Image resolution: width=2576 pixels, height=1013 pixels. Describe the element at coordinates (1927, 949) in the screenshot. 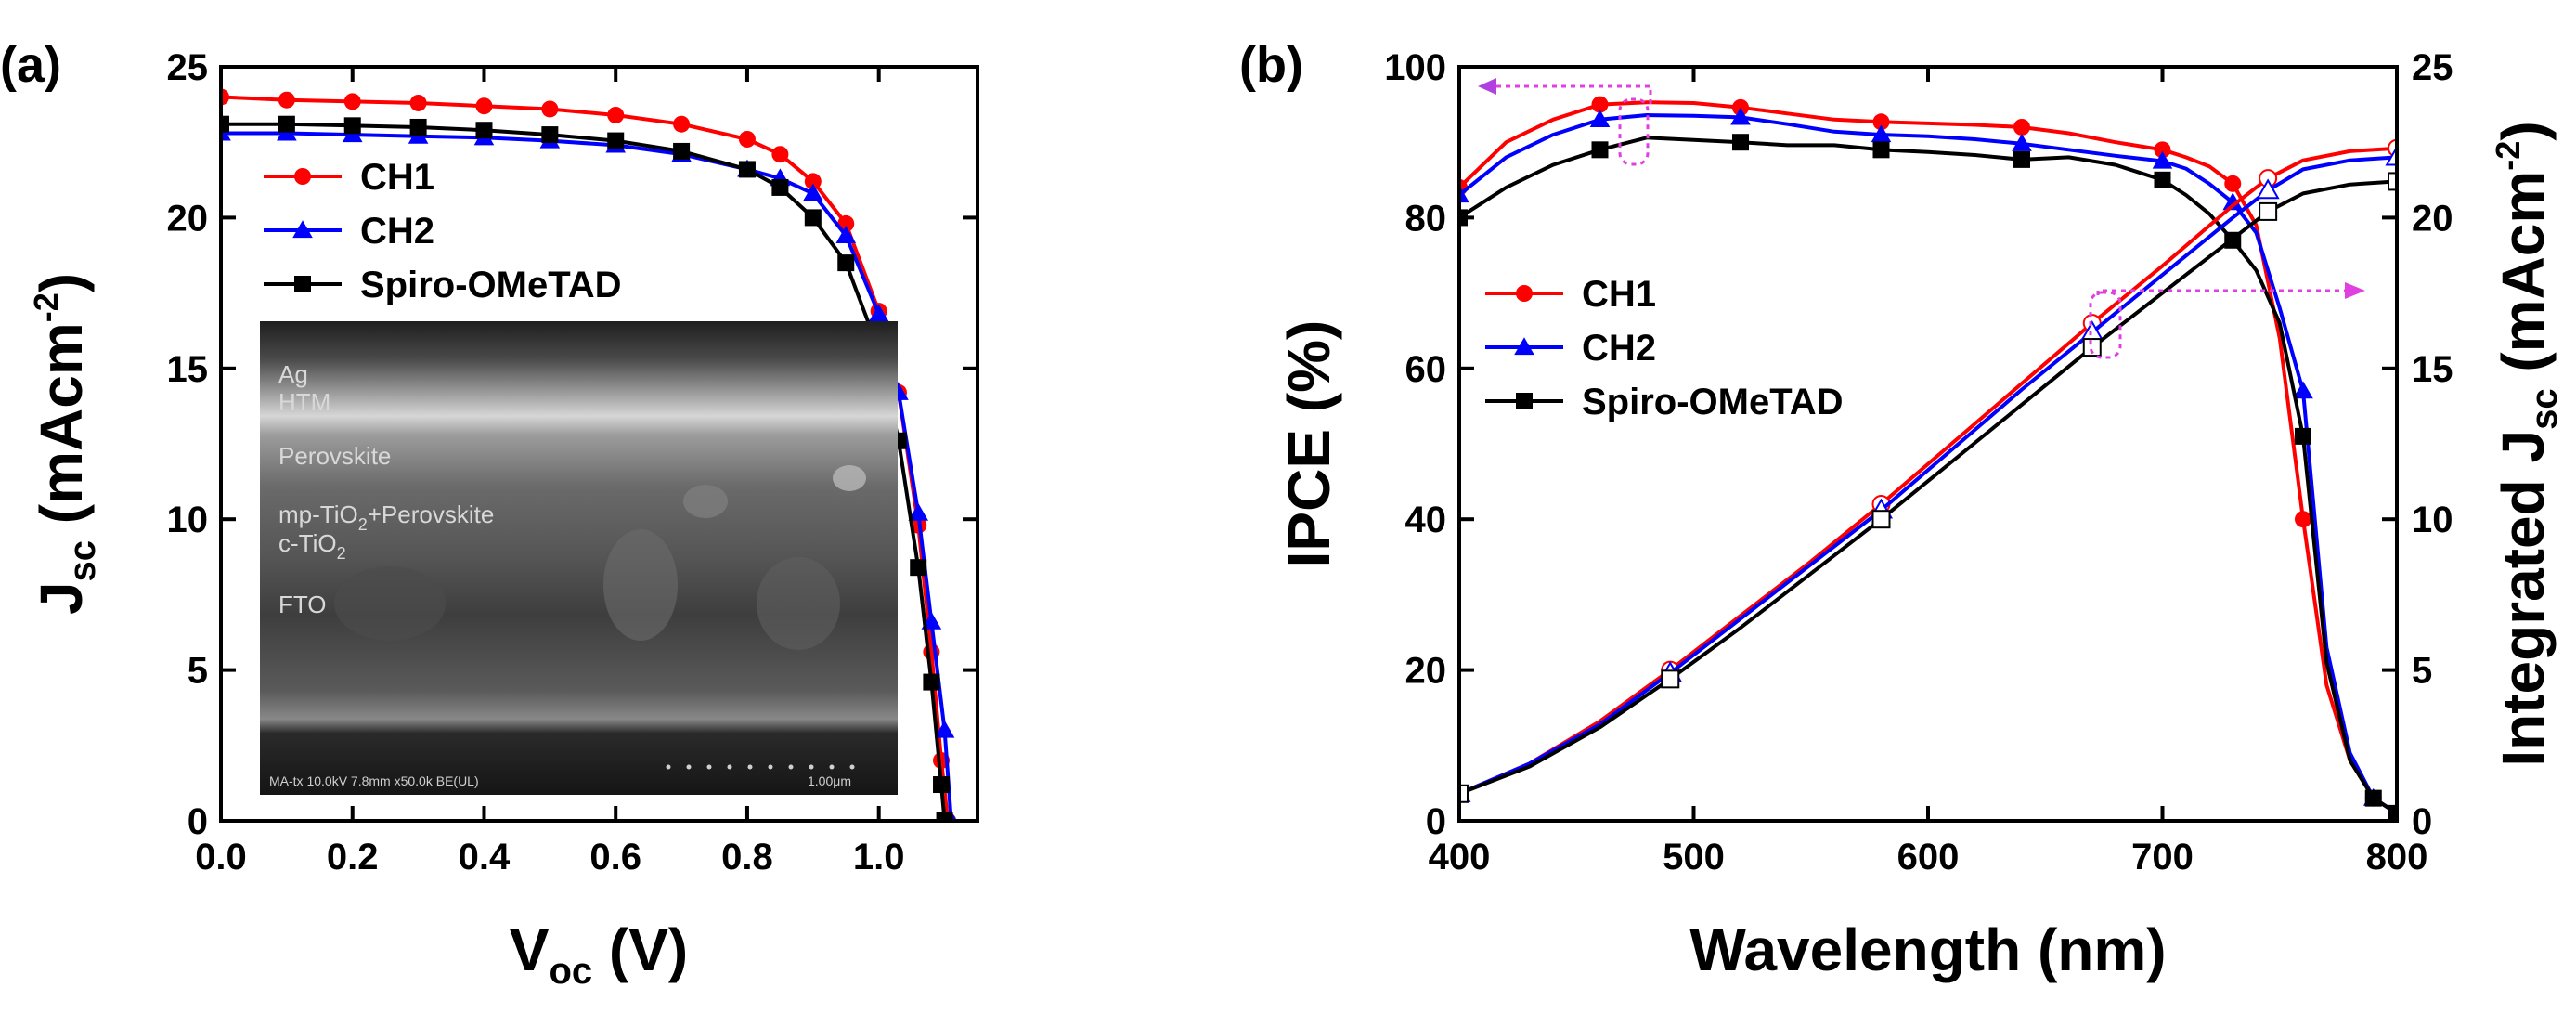

I see `panel-b-x-axis-title: Wavelength (nm)` at that location.